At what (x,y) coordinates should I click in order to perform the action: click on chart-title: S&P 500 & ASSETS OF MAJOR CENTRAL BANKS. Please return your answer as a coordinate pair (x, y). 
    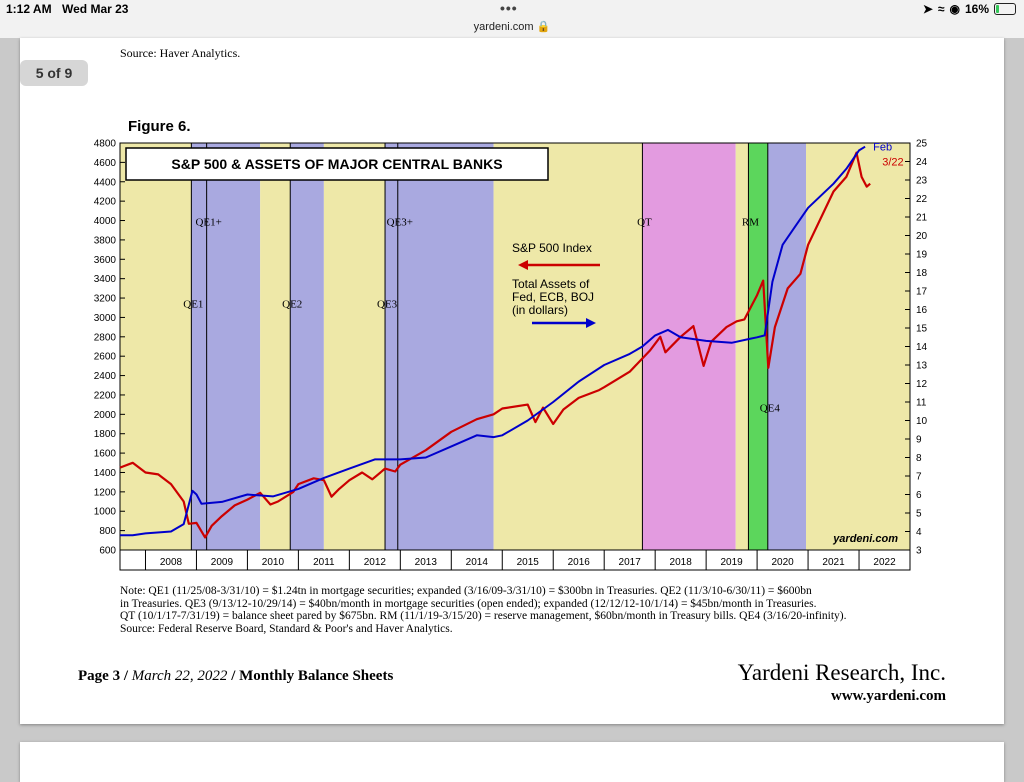
    Looking at the image, I should click on (336, 164).